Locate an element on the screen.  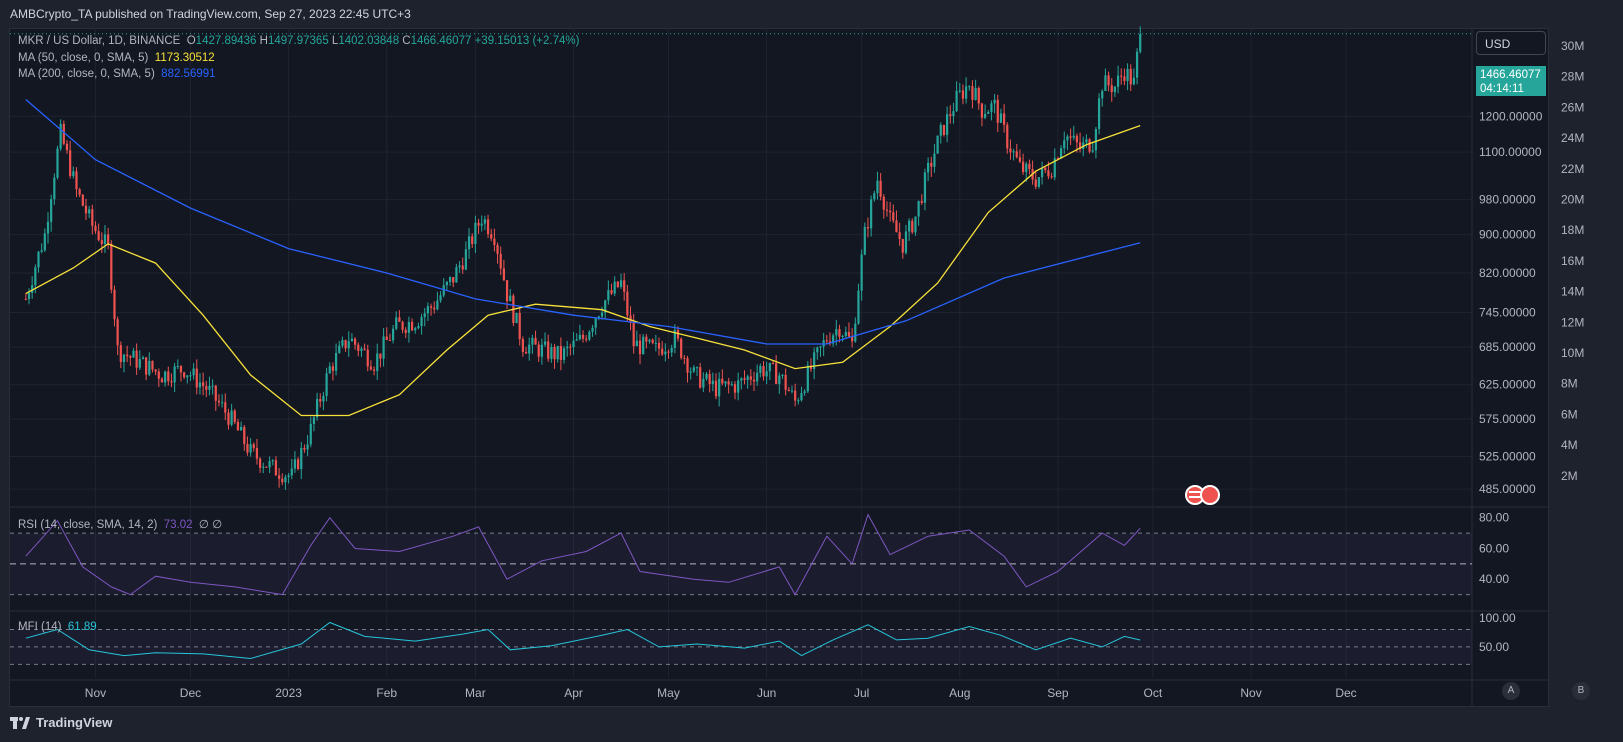
x-tick-label: 2023 is located at coordinates (288, 693).